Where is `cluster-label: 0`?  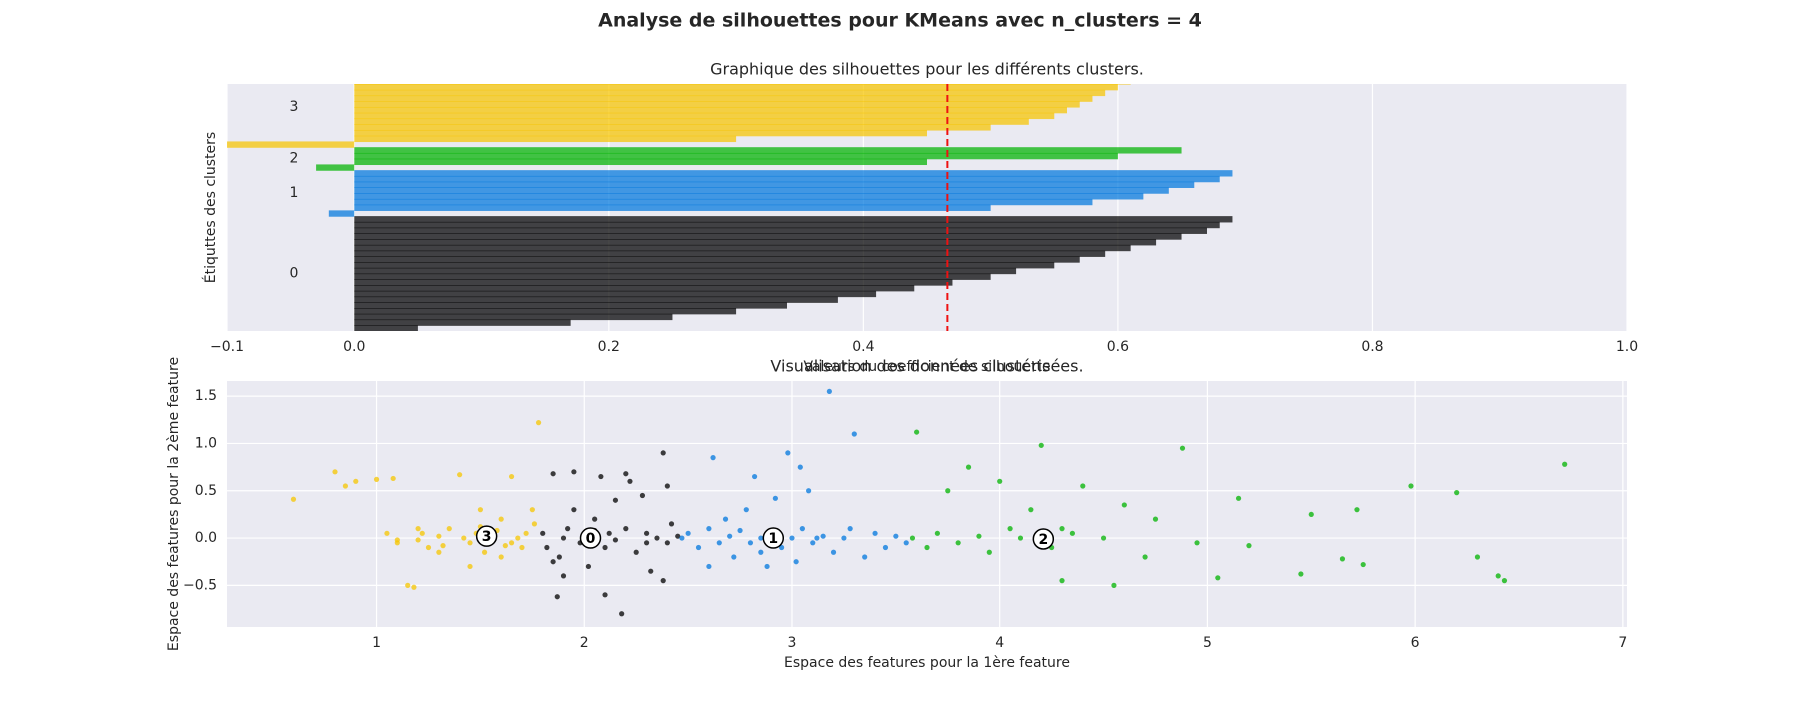
cluster-label: 0 is located at coordinates (294, 274).